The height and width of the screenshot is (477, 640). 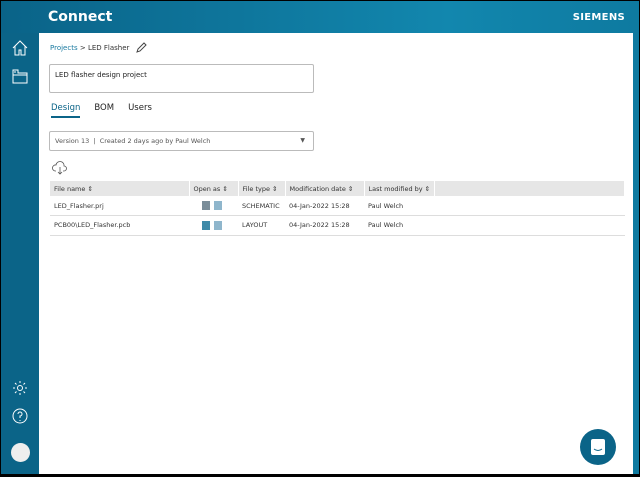 I want to click on col-open-as: Open as ⇕, so click(x=214, y=188).